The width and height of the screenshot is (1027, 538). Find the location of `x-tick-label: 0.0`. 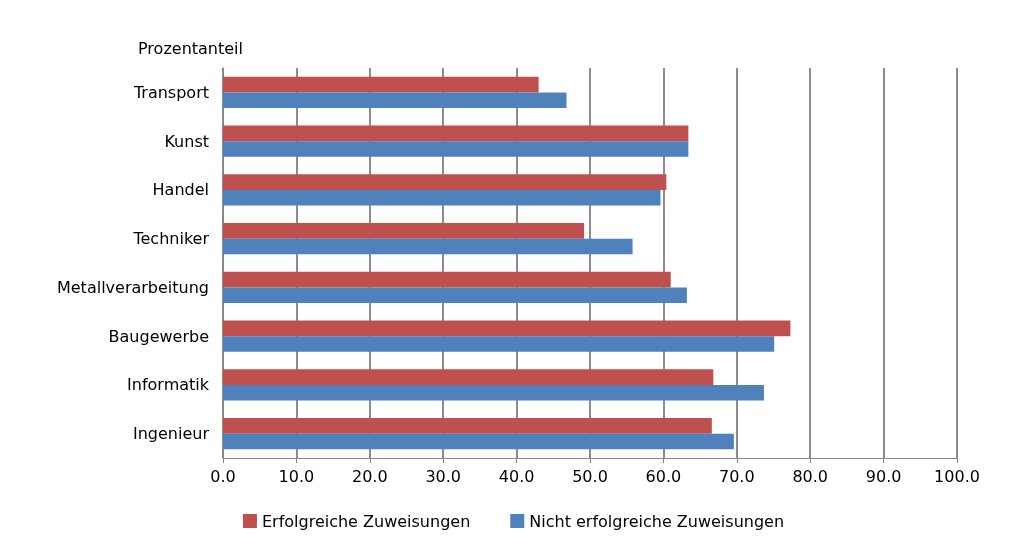

x-tick-label: 0.0 is located at coordinates (223, 476).